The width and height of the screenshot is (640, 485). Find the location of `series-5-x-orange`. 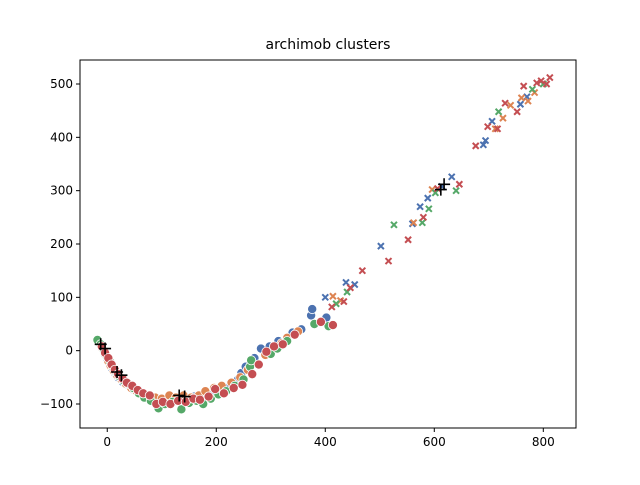

series-5-x-orange is located at coordinates (434, 196).